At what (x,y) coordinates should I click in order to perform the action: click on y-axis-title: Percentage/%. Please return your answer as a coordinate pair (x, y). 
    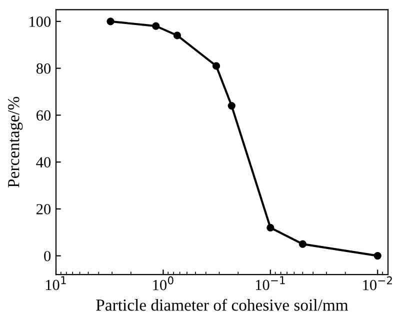
    Looking at the image, I should click on (15, 142).